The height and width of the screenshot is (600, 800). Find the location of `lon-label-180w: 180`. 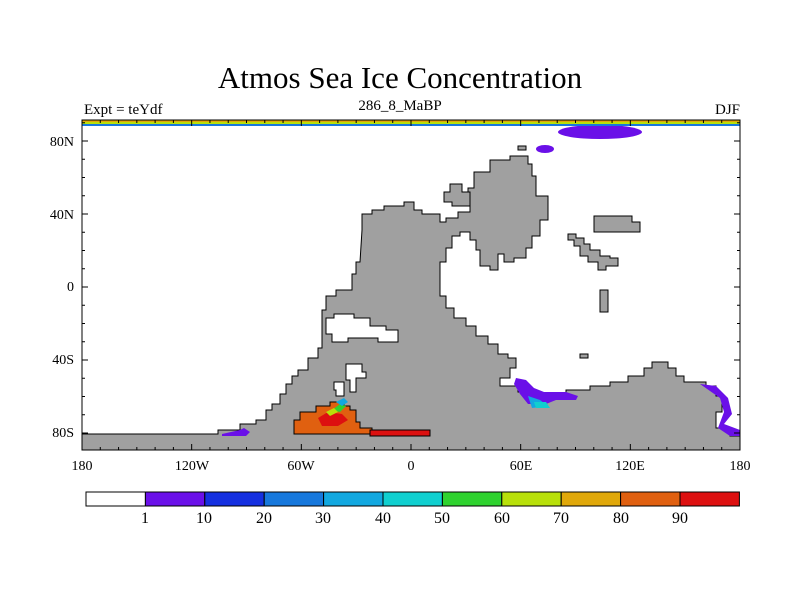

lon-label-180w: 180 is located at coordinates (82, 466).